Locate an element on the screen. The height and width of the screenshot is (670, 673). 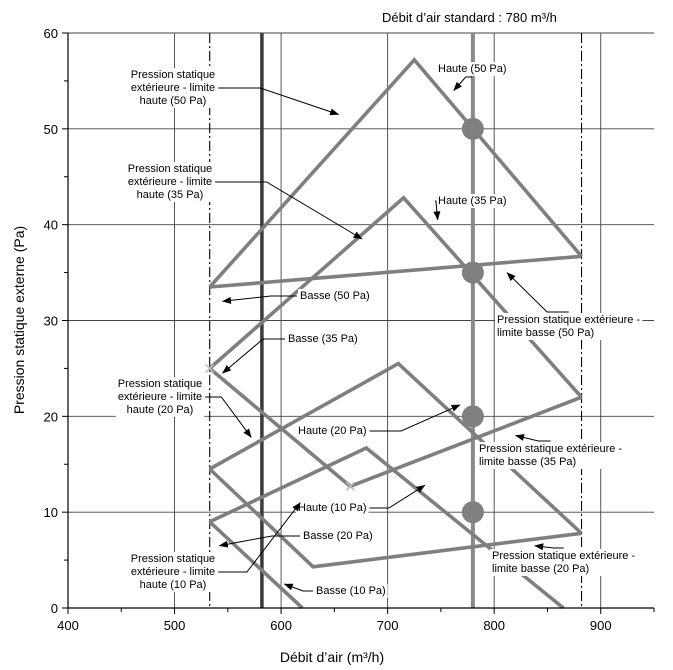
x-axis-title: Débit d’air (m³/h) is located at coordinates (332, 657).